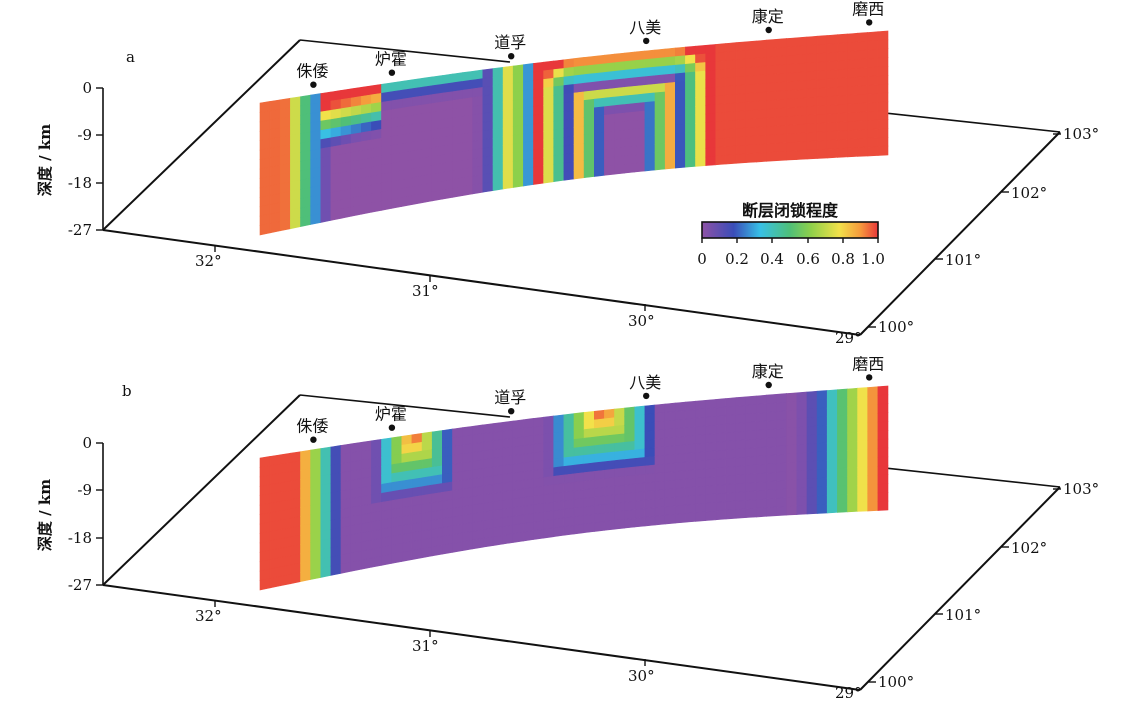 Image resolution: width=1135 pixels, height=711 pixels. I want to click on panel-b-label: b, so click(127, 391).